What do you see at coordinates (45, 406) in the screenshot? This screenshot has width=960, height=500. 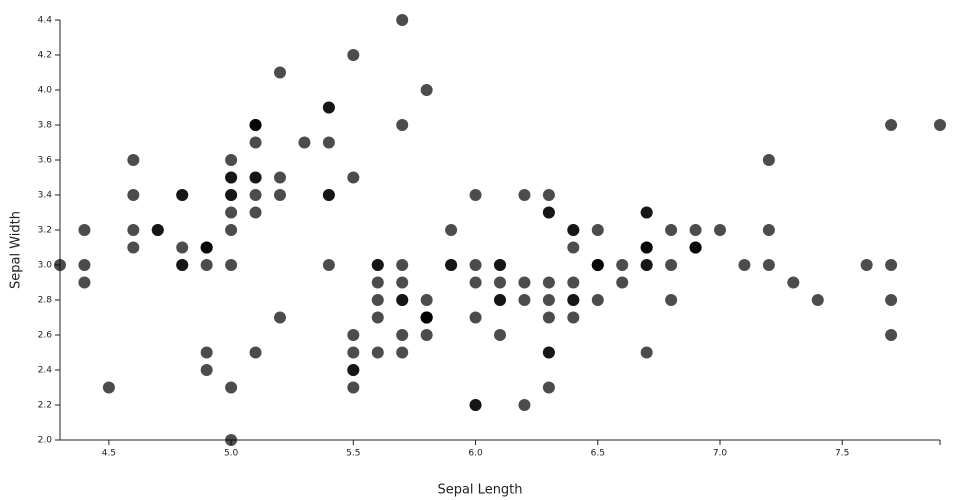 I see `y-tick-label: 2.2` at bounding box center [45, 406].